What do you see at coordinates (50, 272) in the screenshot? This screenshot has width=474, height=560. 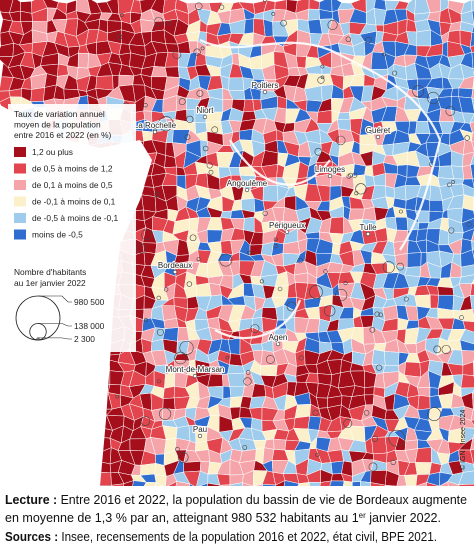 I see `size-legend-title: Nombre d'habitants` at bounding box center [50, 272].